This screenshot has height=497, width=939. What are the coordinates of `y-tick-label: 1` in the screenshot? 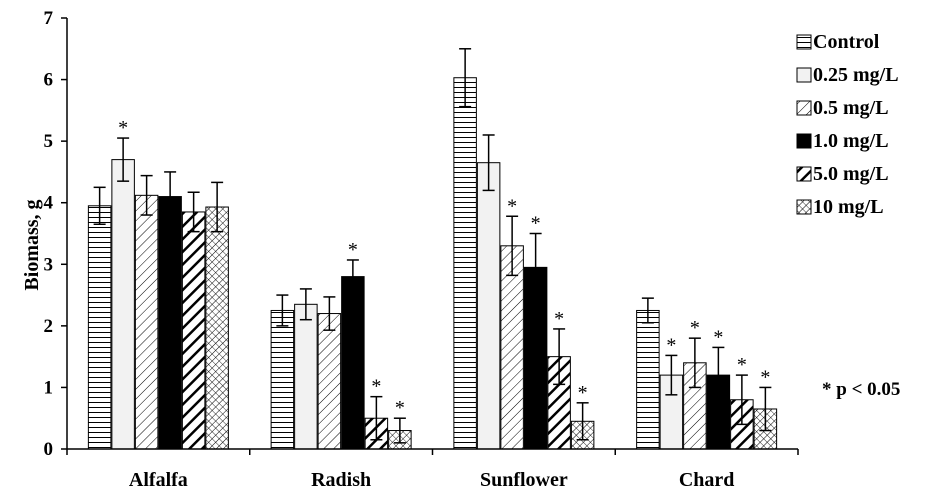 It's located at (49, 387).